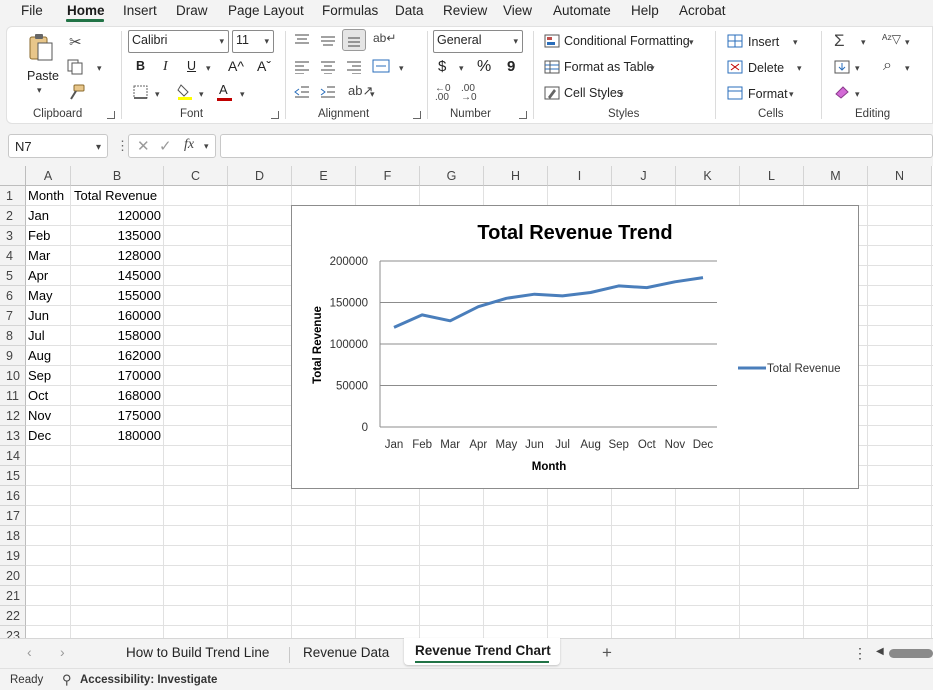 The image size is (933, 690). What do you see at coordinates (880, 651) in the screenshot?
I see `scroll-left-arrow-icon: ◀` at bounding box center [880, 651].